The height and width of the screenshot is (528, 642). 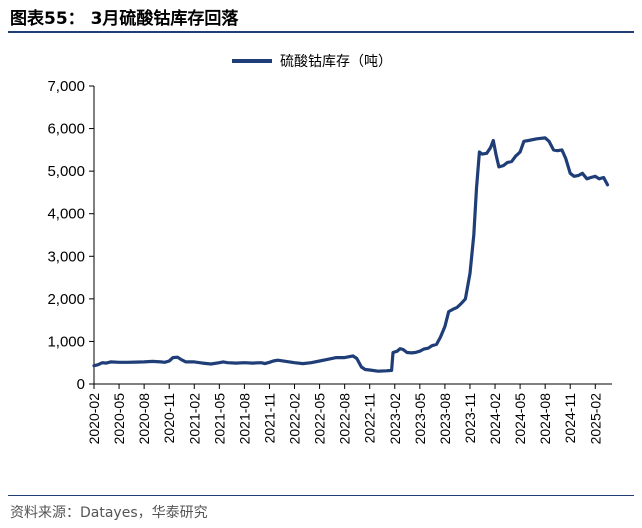 I want to click on x-tick-label: 2022-11, so click(x=370, y=418).